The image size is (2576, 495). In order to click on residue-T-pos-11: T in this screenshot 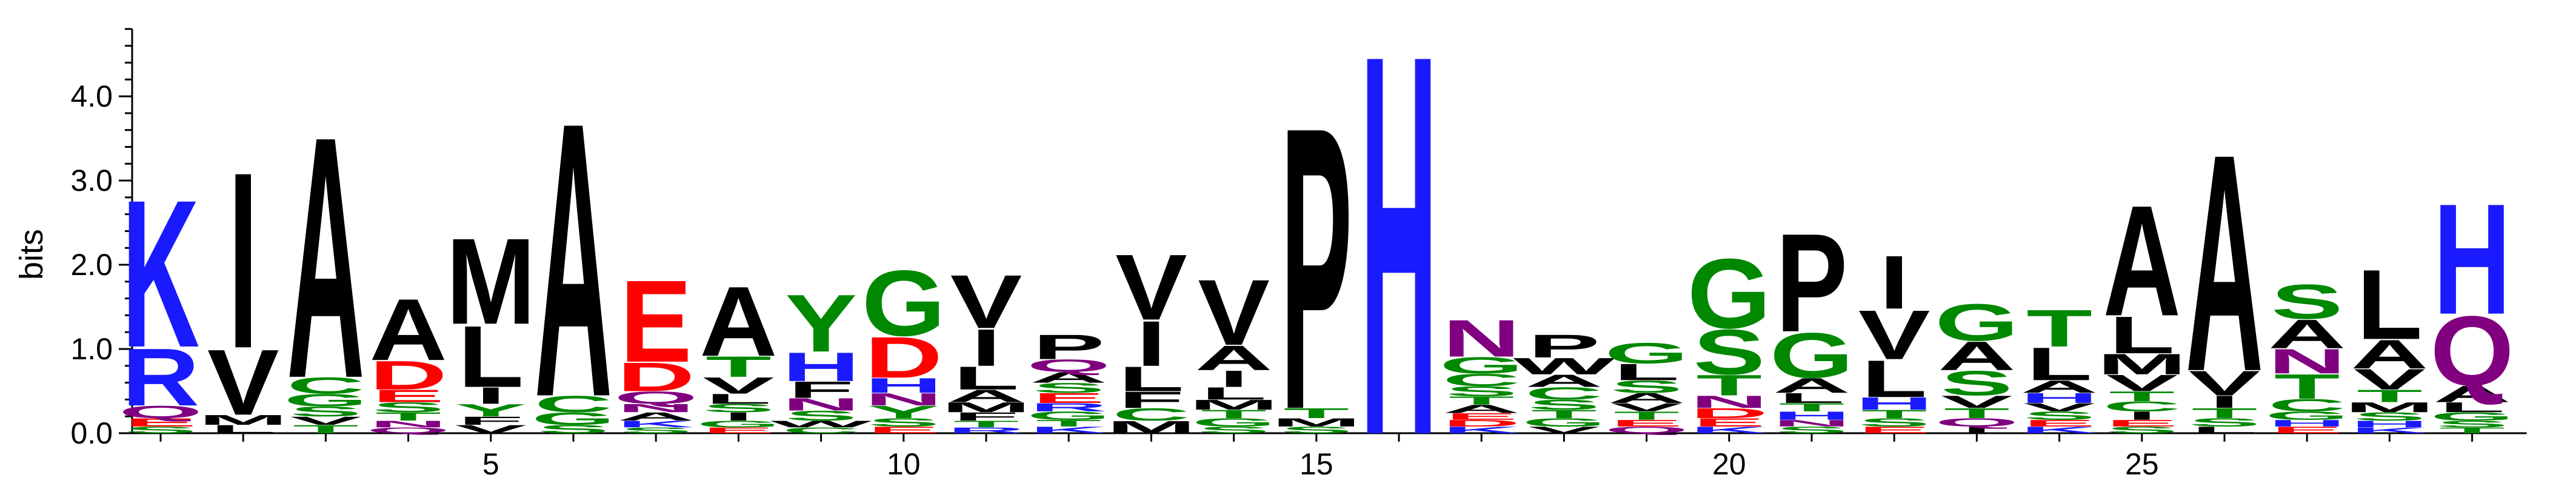, I will do `click(986, 424)`.